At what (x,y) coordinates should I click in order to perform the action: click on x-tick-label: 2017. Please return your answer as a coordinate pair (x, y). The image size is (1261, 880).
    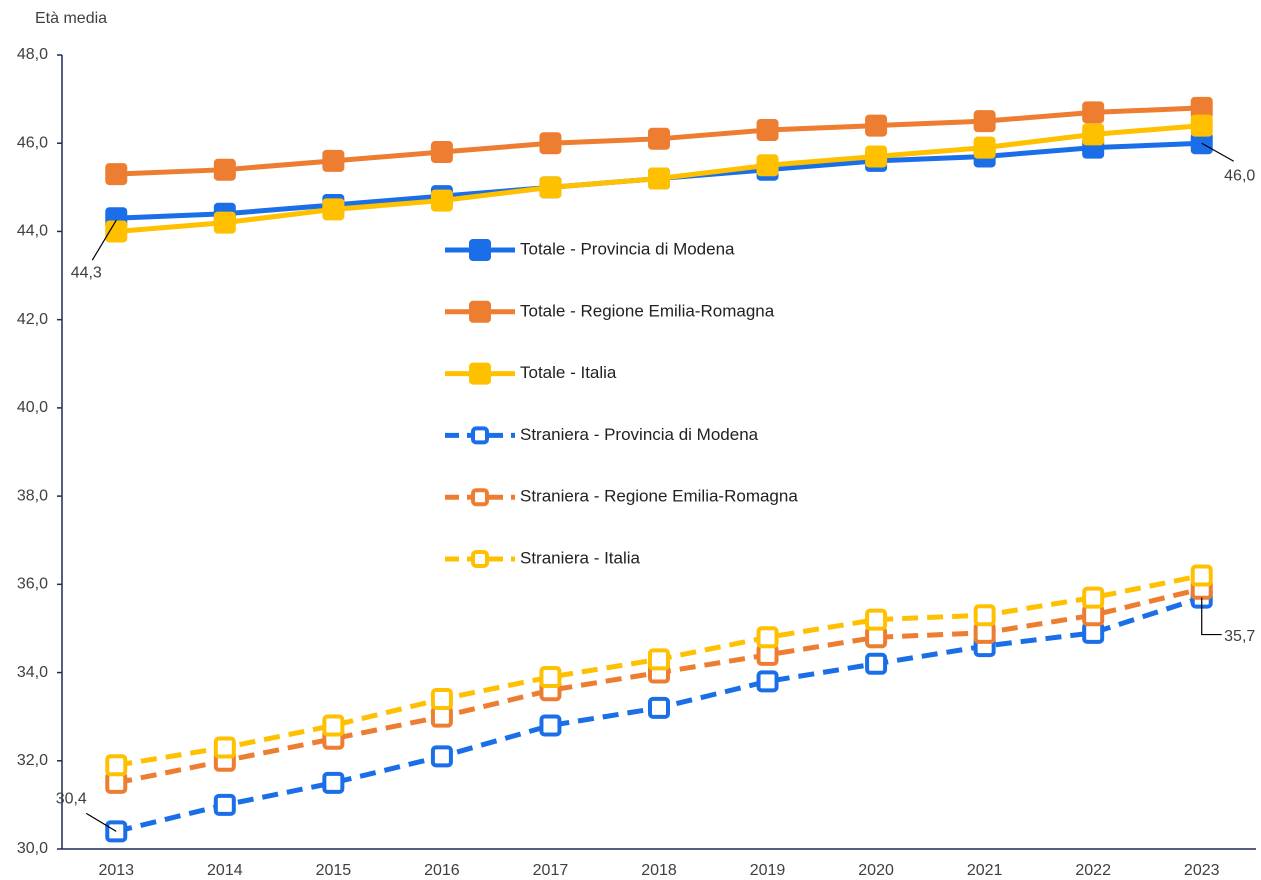
    Looking at the image, I should click on (551, 870).